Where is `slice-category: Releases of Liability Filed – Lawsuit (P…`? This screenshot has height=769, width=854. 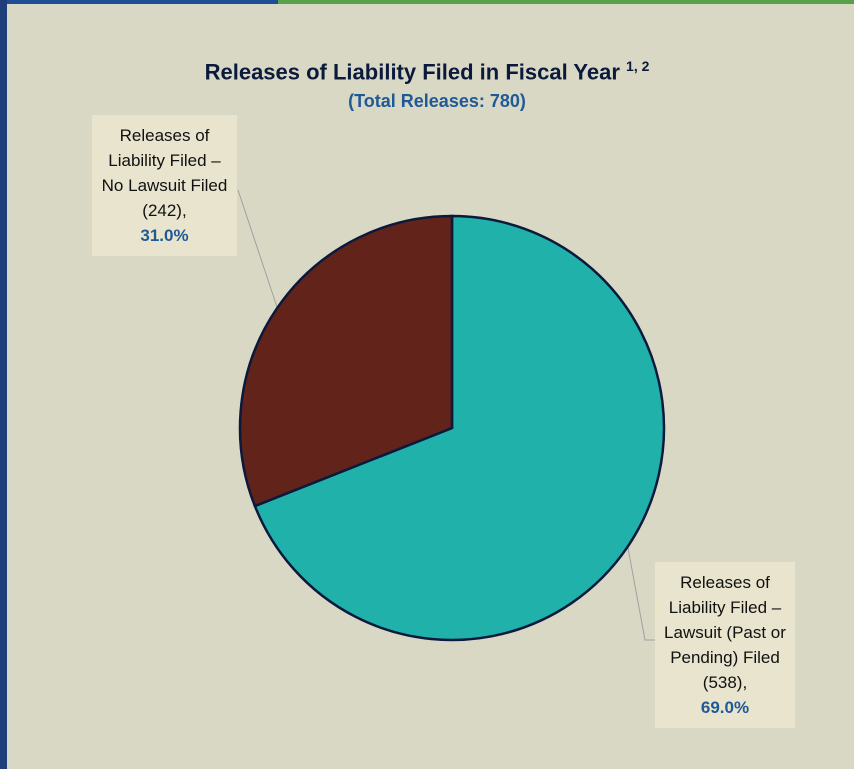
slice-category: Releases of Liability Filed – Lawsuit (P… is located at coordinates (725, 632).